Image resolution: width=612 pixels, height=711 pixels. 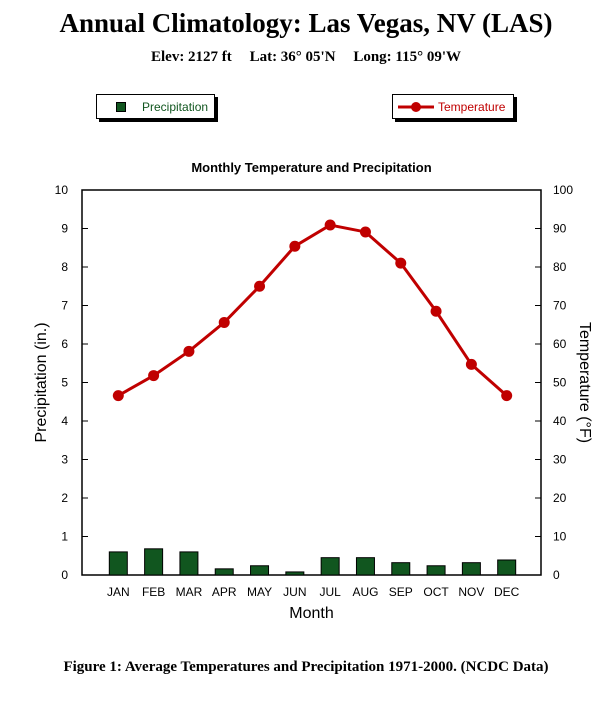 I want to click on x-tick-label: MAR, so click(x=189, y=592).